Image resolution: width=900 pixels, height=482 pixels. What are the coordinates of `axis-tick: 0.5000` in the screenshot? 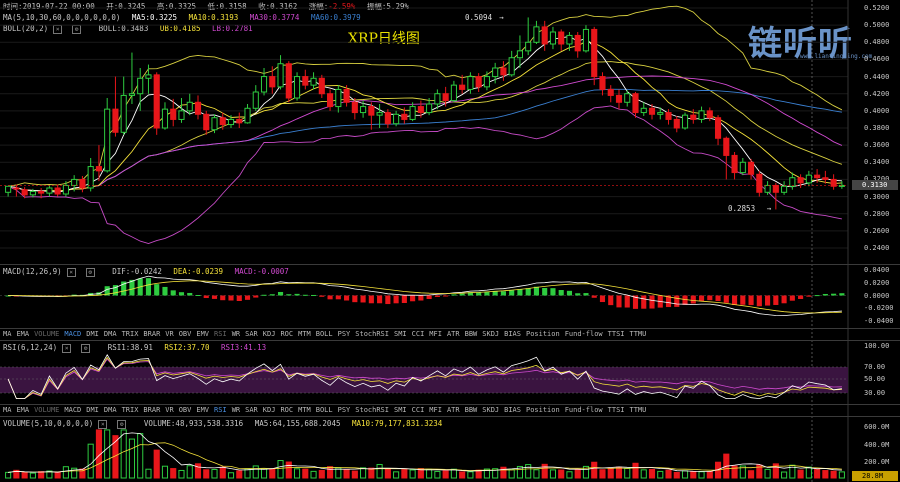 It's located at (877, 25).